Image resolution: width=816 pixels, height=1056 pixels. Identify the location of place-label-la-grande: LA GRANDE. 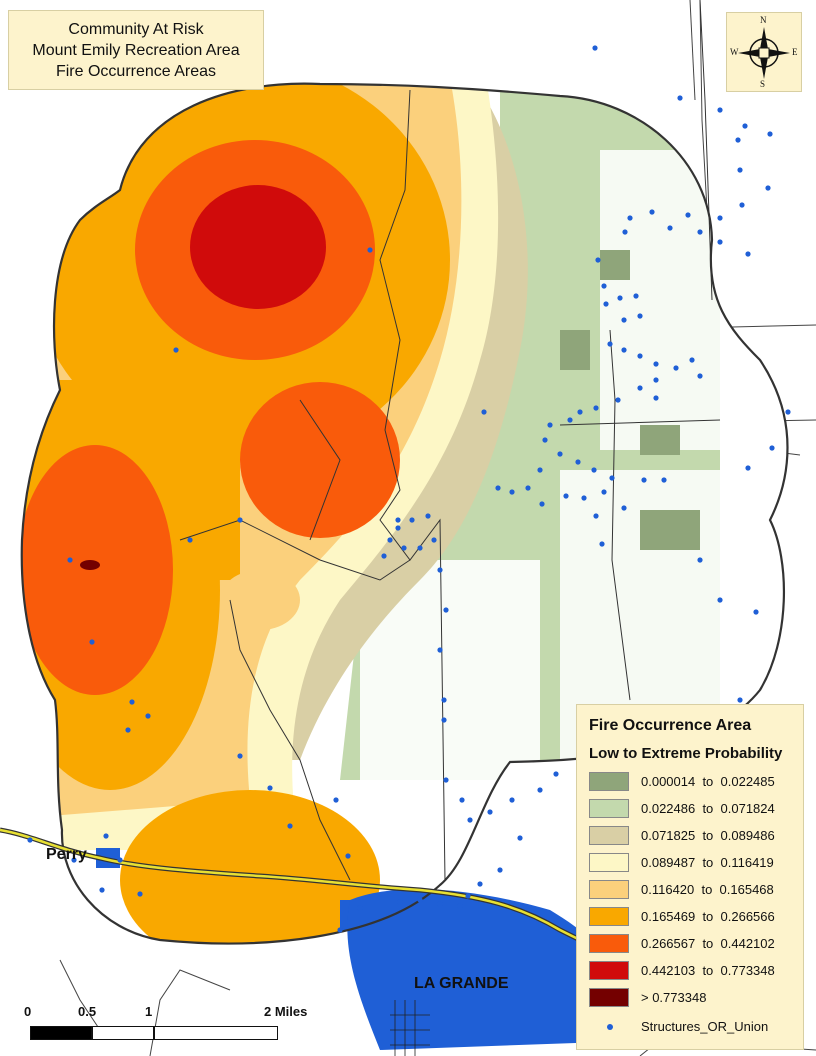
(461, 983).